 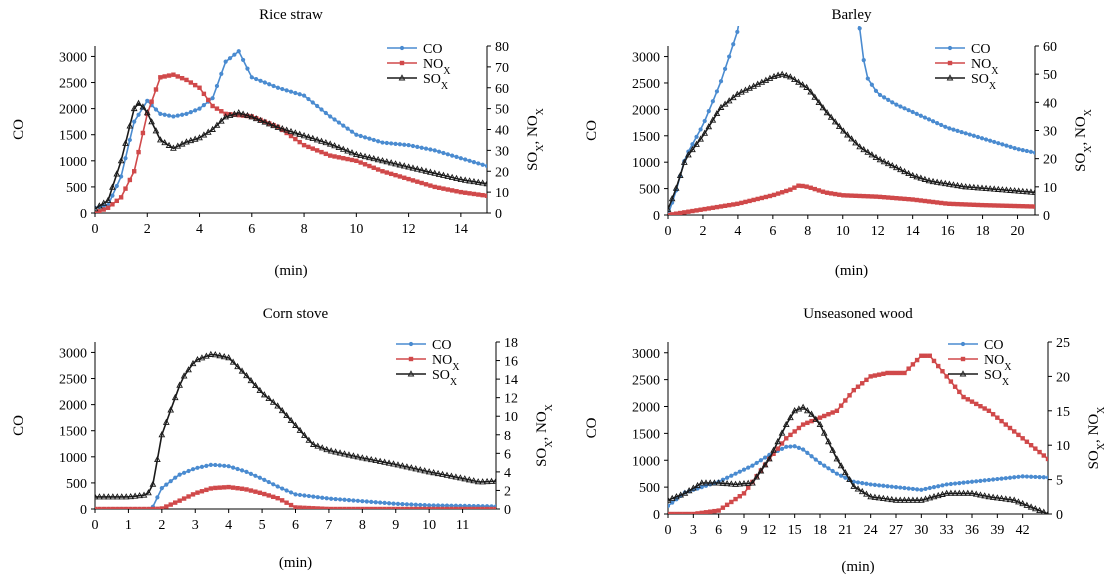 I want to click on chart-title: Unseasoned wood, so click(x=858, y=314).